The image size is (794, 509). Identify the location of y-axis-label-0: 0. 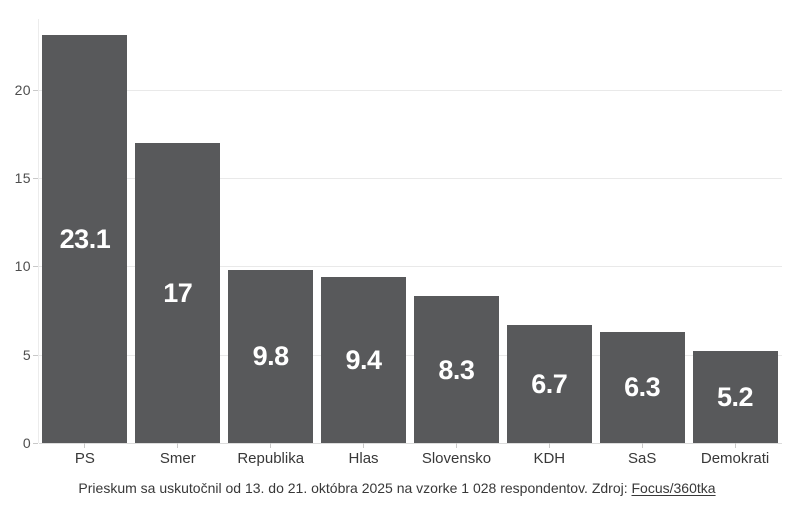
(26, 443).